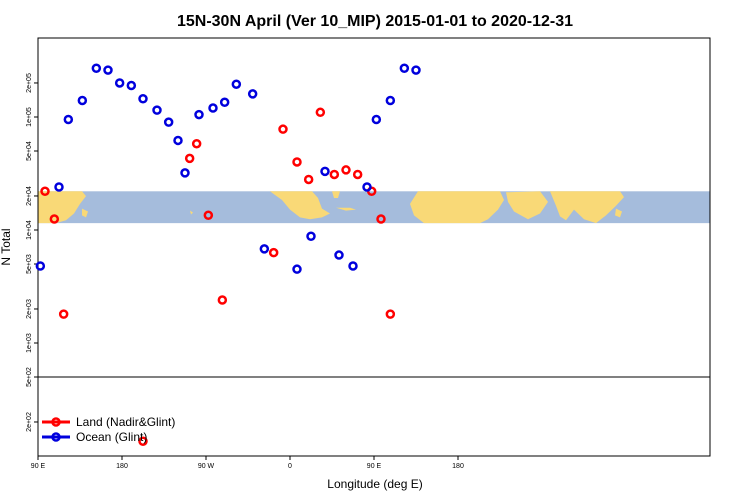 Image resolution: width=750 pixels, height=500 pixels. Describe the element at coordinates (29, 117) in the screenshot. I see `y-tick-label-8: 1e+05` at that location.